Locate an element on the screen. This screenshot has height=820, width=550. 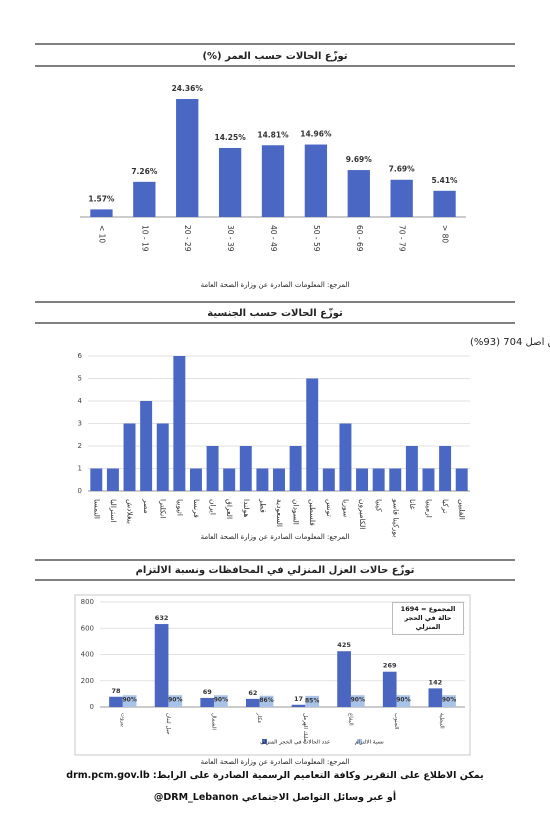
value-label: 5.41% is located at coordinates (445, 180).